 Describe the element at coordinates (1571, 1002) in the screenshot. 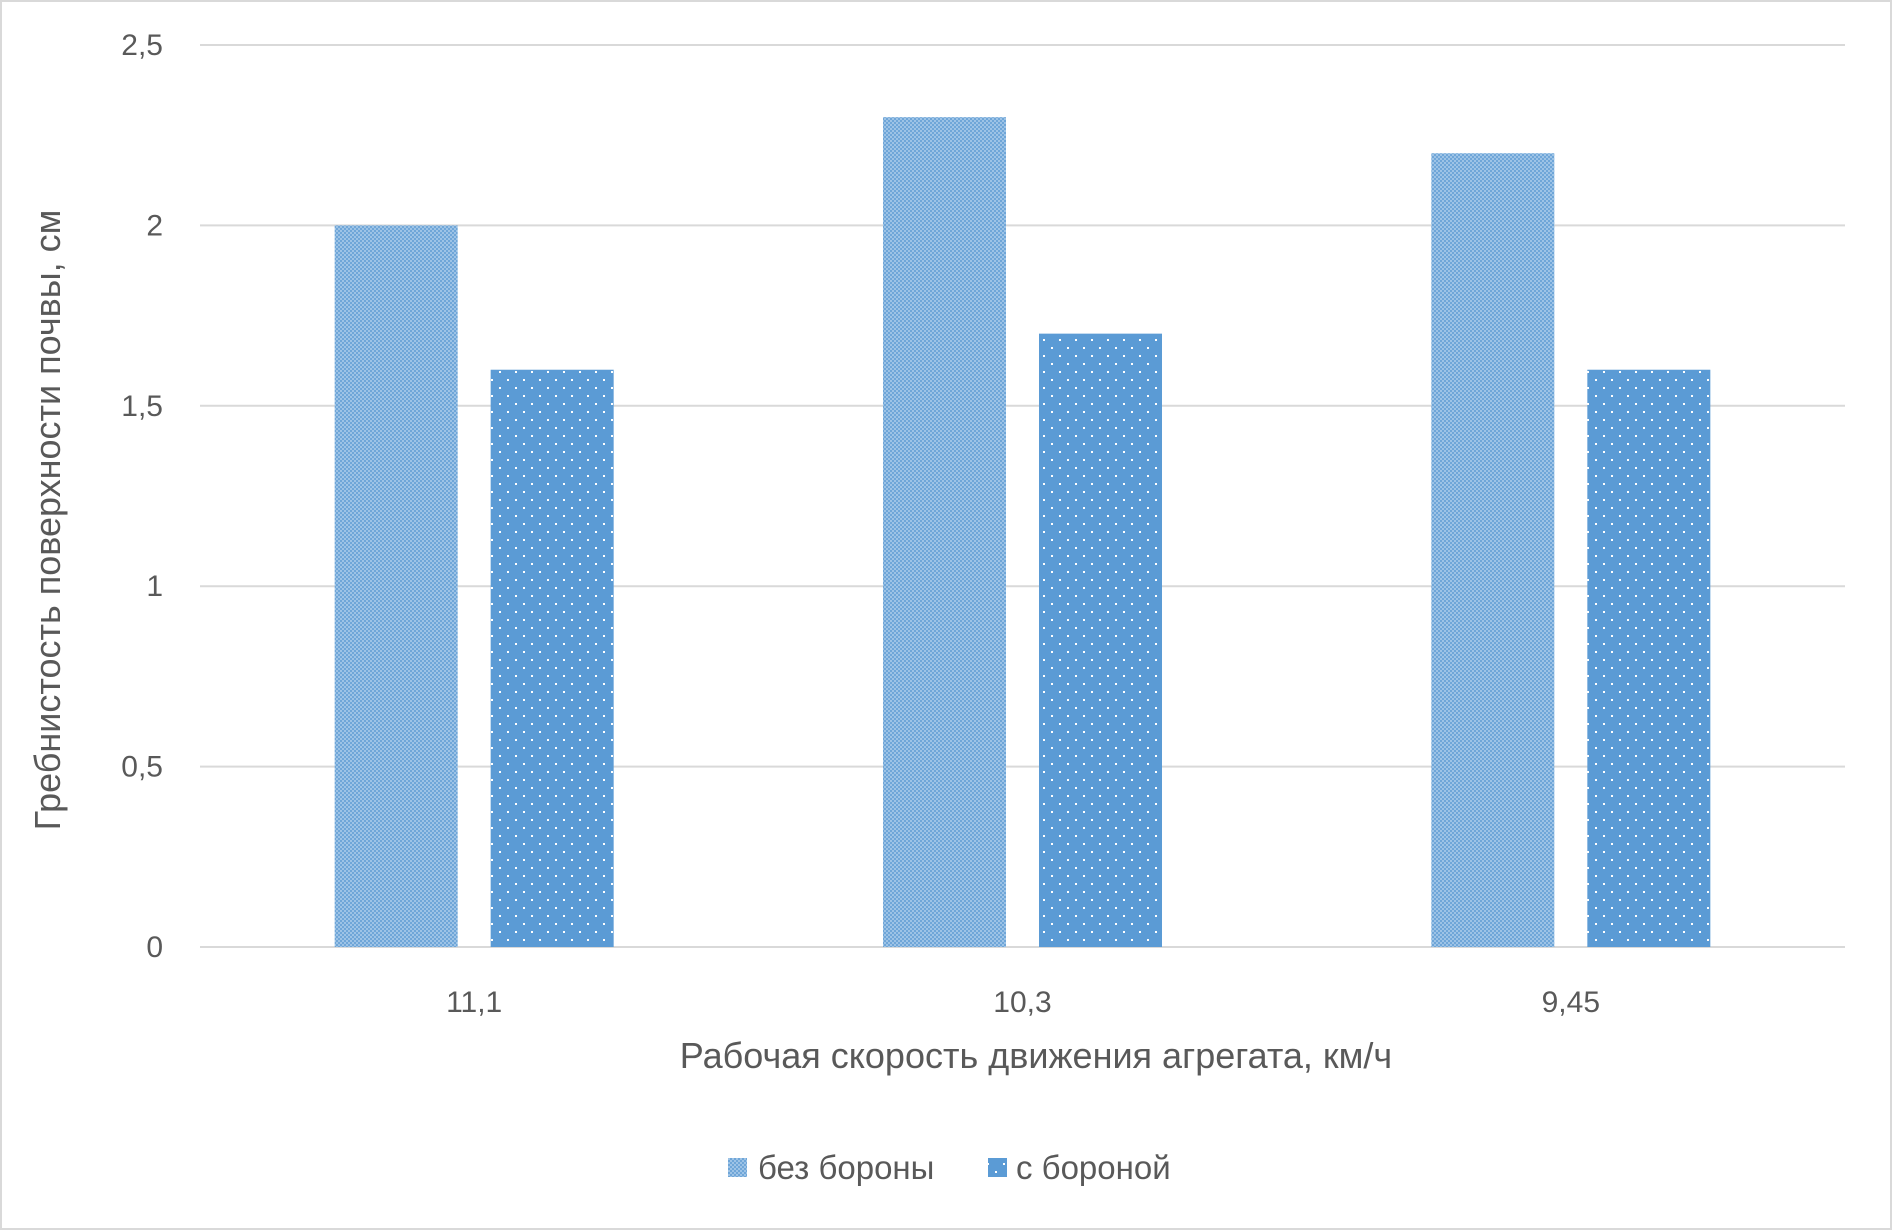

I see `x-tick-label: 9,45` at that location.